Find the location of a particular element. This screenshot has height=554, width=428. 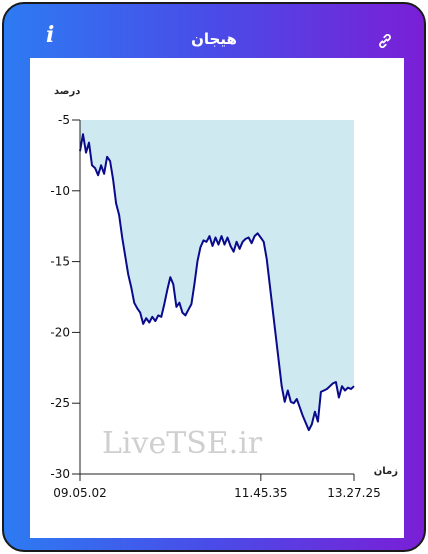

y-tick-label: -10 is located at coordinates (60, 191).